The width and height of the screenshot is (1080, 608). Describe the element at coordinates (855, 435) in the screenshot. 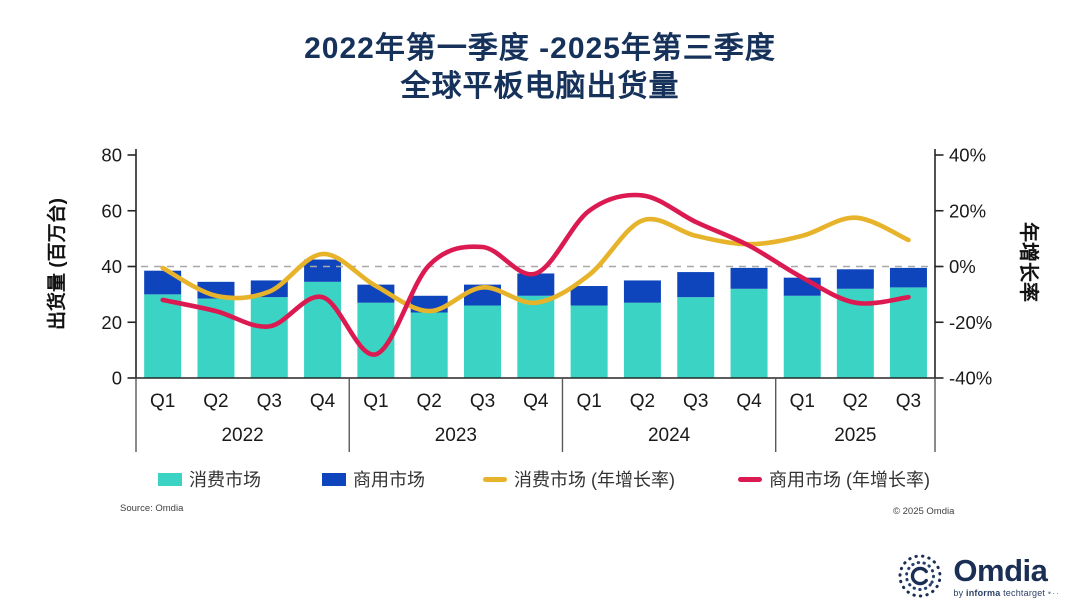

I see `year-label: 2025` at that location.